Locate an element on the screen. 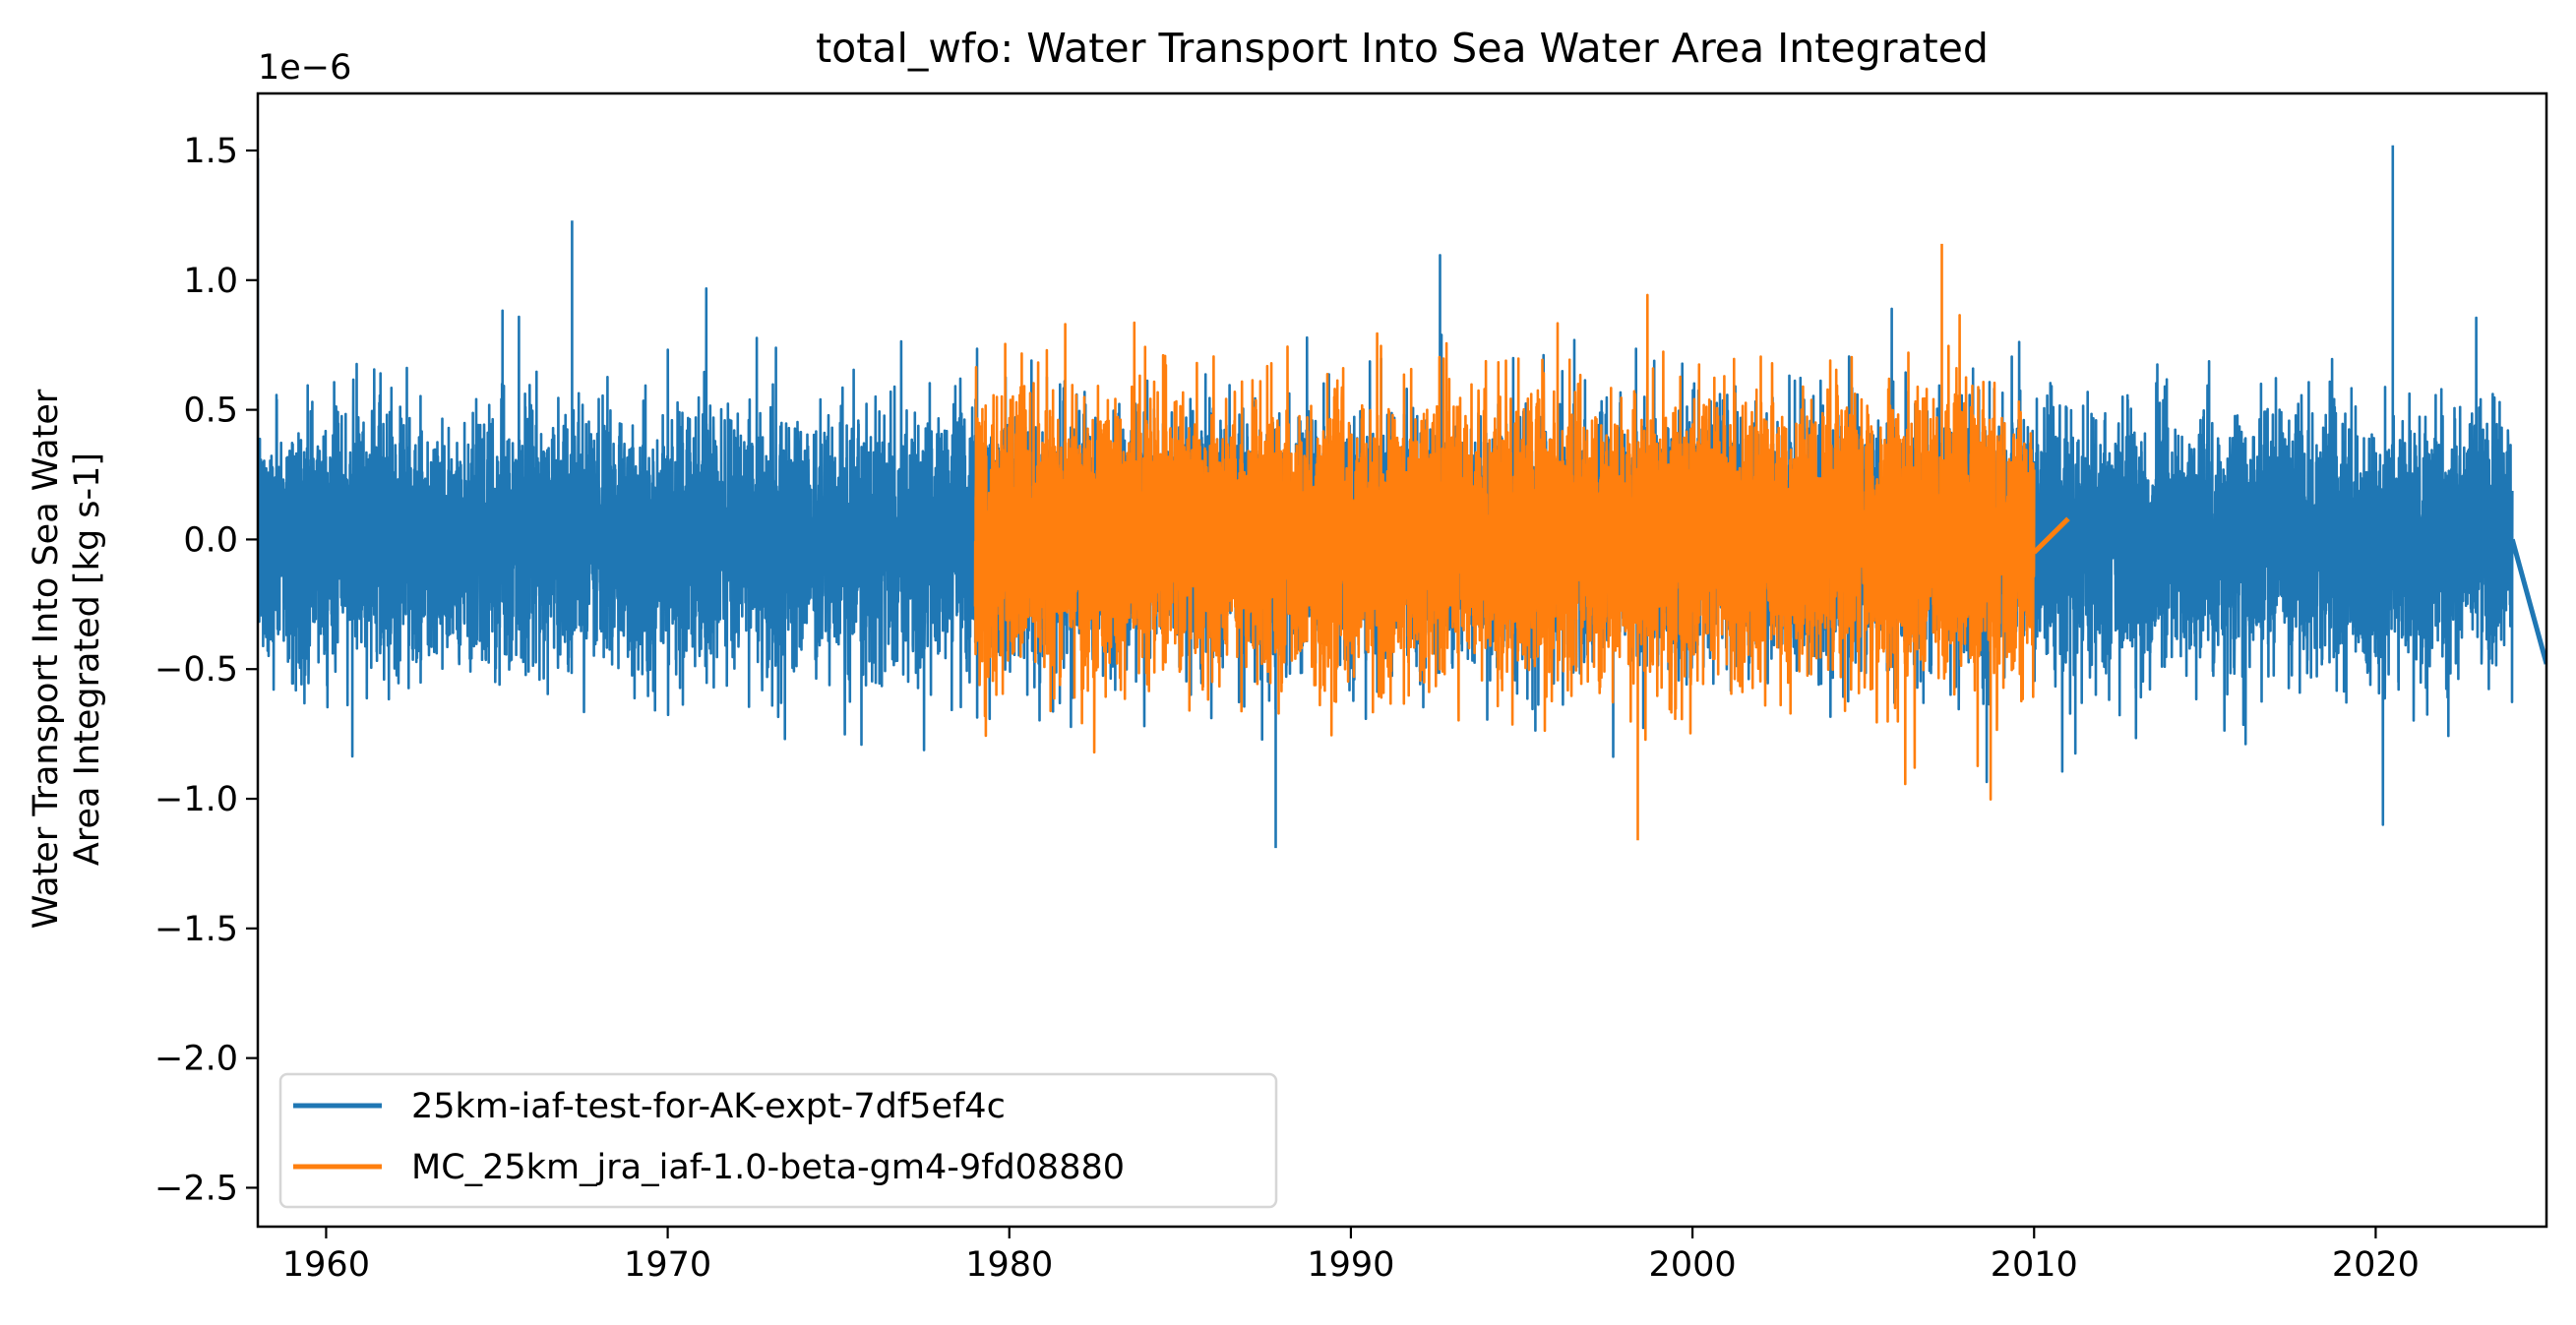 The image size is (2576, 1325). x-tick-label: 1990 is located at coordinates (1351, 1265).